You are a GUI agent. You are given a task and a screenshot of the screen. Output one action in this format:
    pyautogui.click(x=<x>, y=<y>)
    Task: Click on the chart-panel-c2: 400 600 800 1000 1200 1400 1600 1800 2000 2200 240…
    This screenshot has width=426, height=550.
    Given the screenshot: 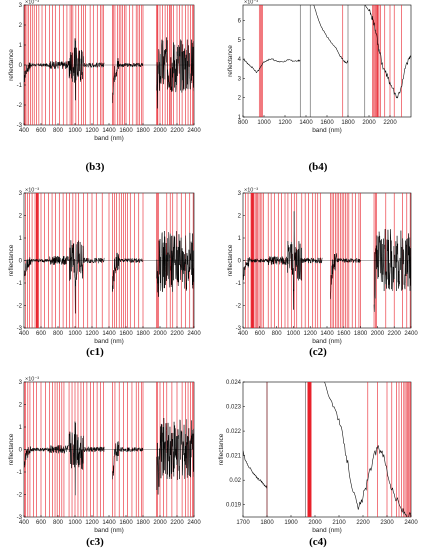 What is the action you would take?
    pyautogui.click(x=322, y=273)
    